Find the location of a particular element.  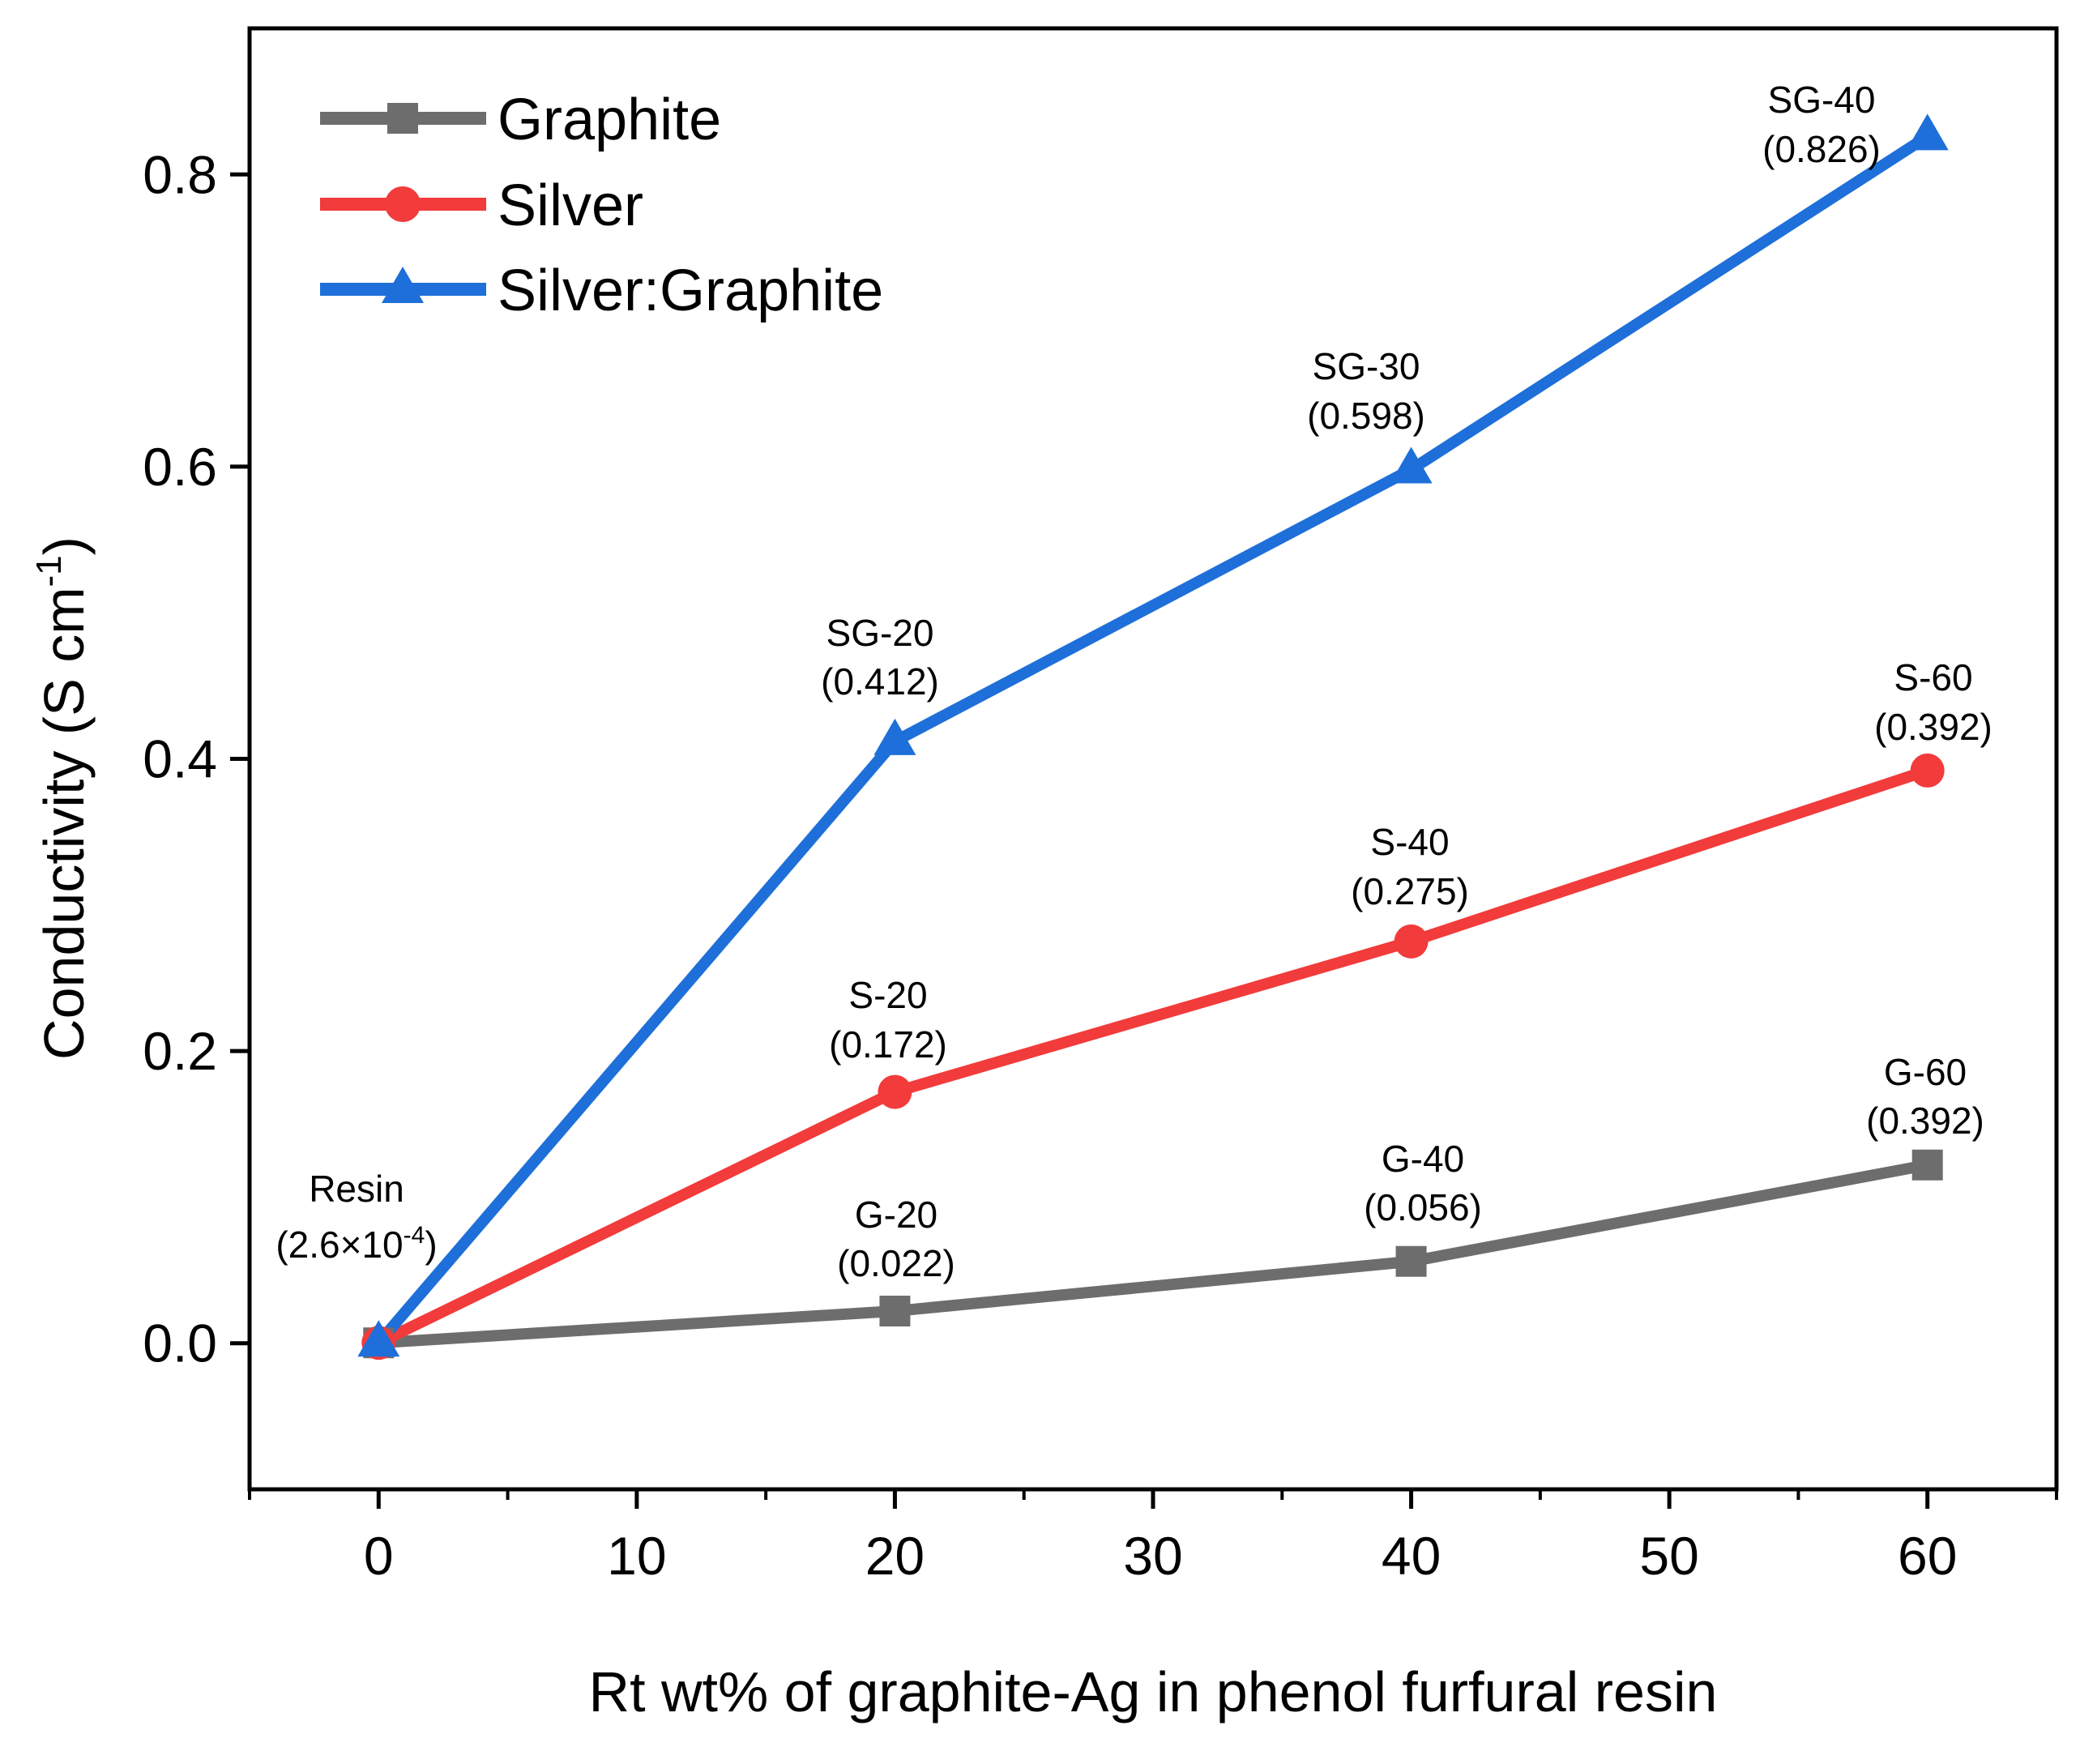

y-tick-label: 0.8 is located at coordinates (180, 174).